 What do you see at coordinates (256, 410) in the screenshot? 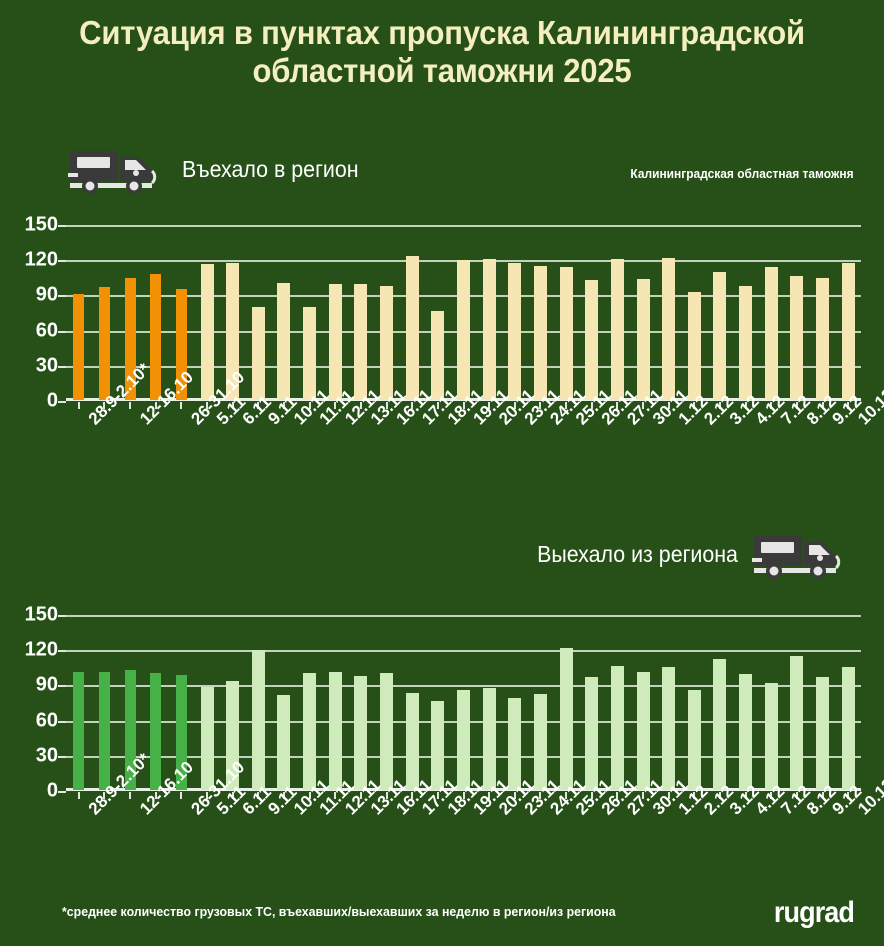
I see `x-axis-tick-label: 6.11` at bounding box center [256, 410].